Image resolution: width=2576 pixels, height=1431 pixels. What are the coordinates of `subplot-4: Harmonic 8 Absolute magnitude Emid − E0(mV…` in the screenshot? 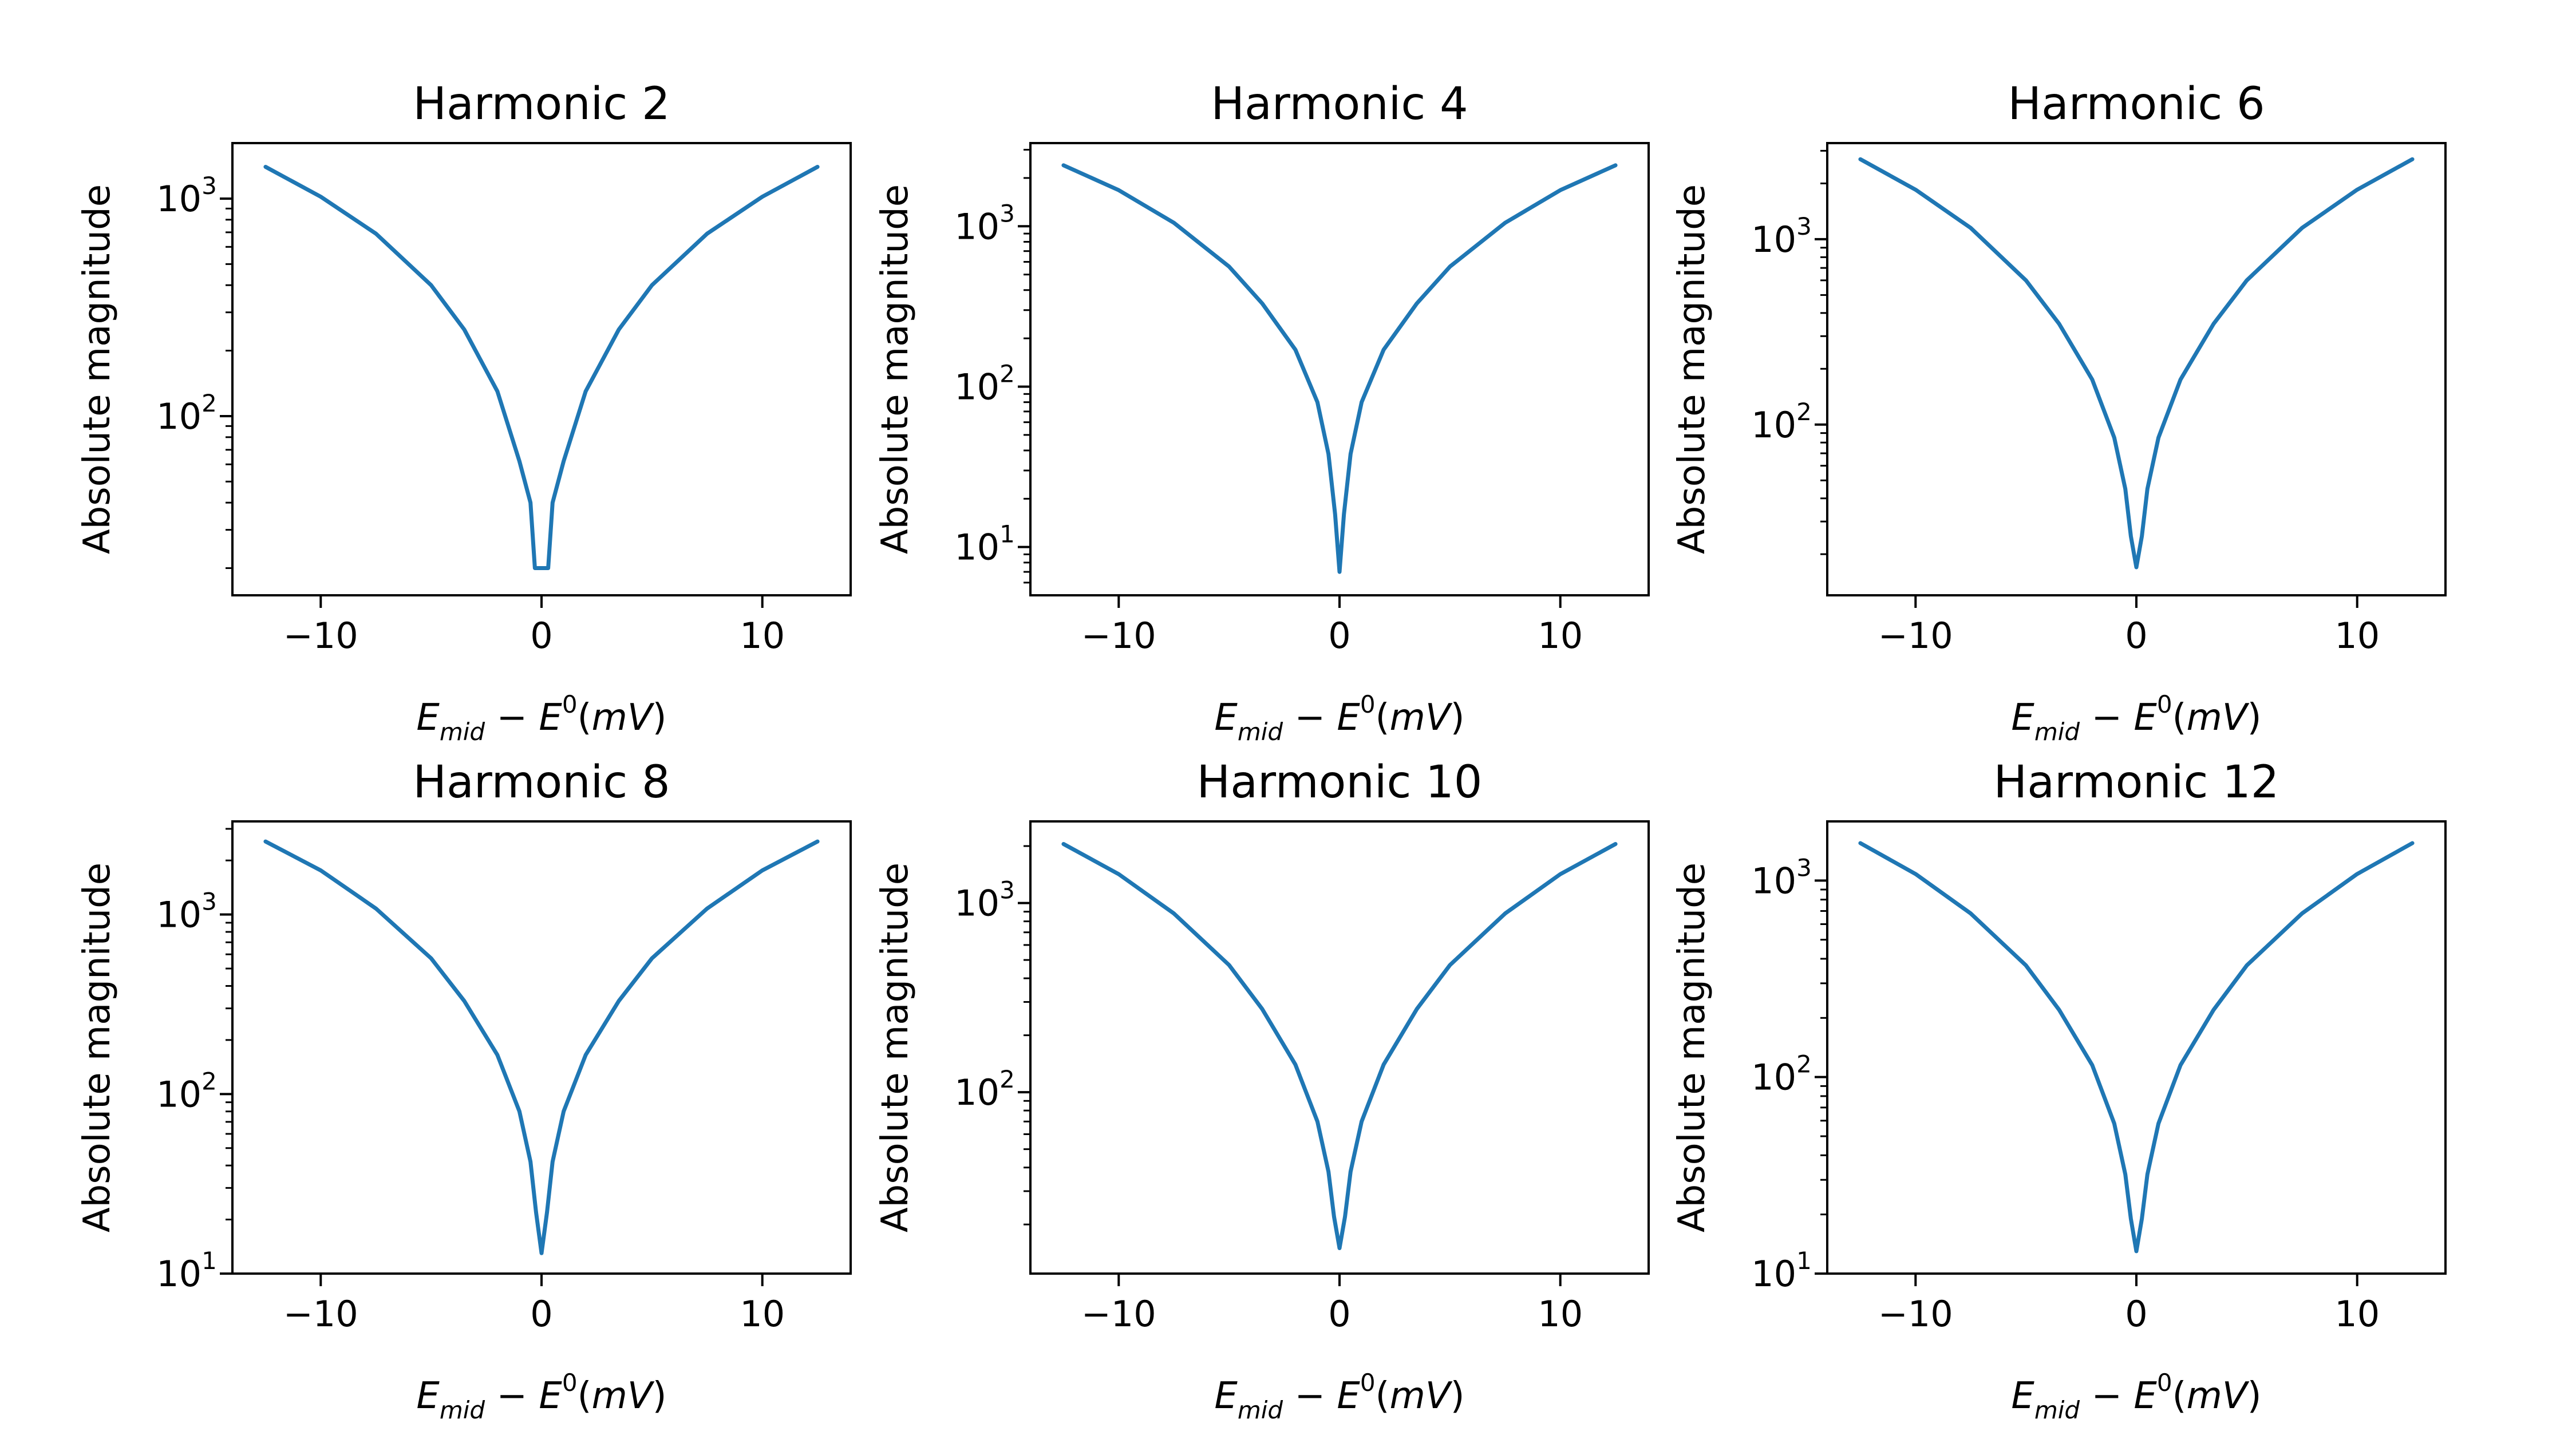 It's located at (464, 1090).